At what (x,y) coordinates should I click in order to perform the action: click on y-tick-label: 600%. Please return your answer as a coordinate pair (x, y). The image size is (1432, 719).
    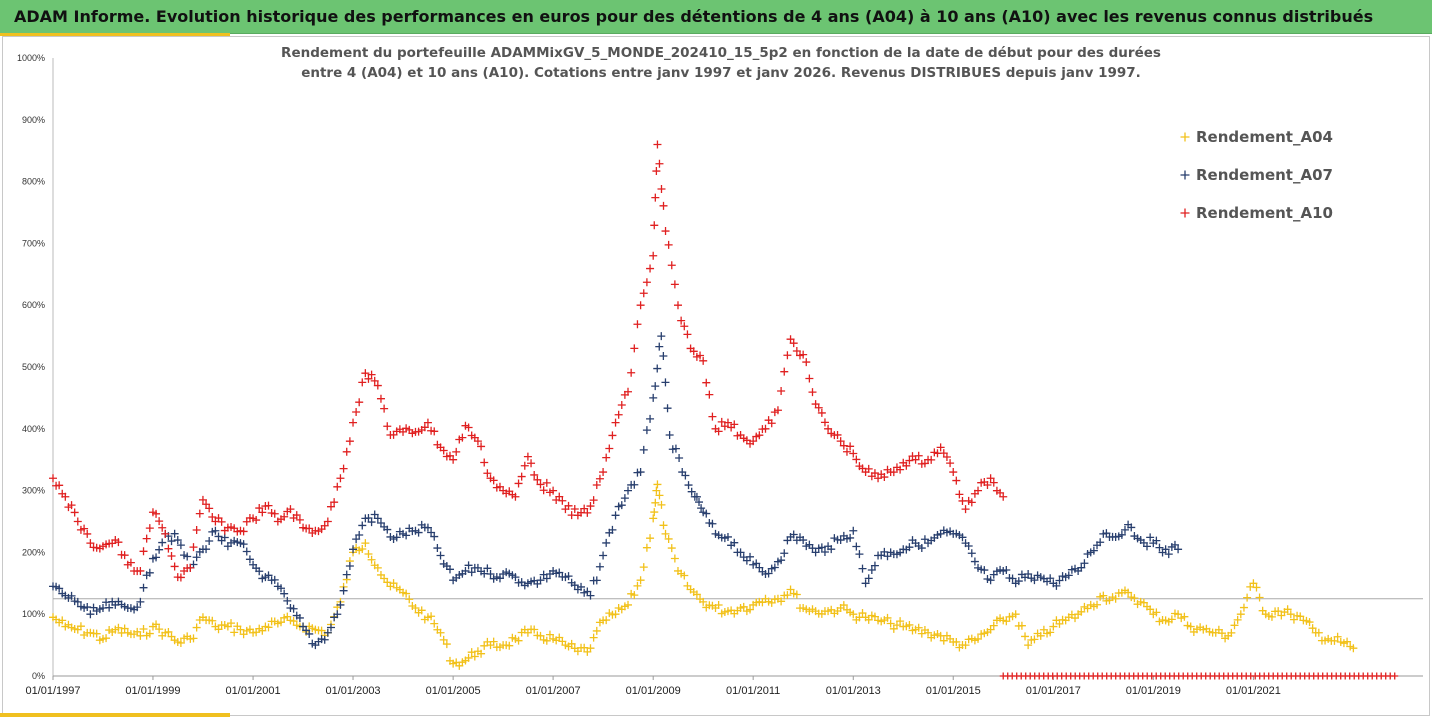
    Looking at the image, I should click on (33, 305).